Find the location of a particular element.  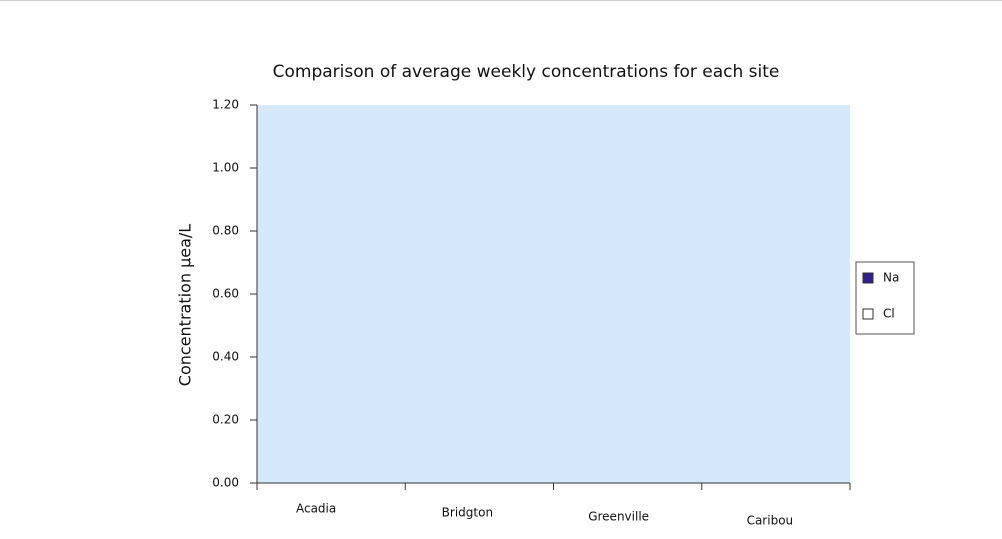

y-tick-label: 0.80 is located at coordinates (225, 231).